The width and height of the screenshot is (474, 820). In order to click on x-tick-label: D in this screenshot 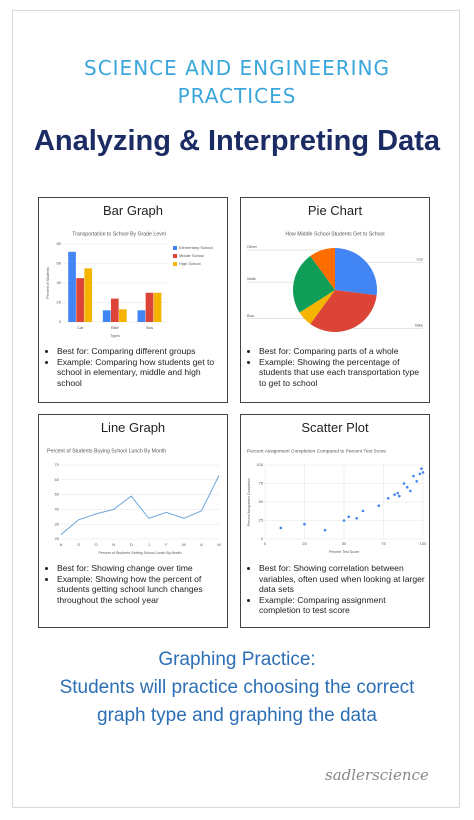, I will do `click(131, 544)`.